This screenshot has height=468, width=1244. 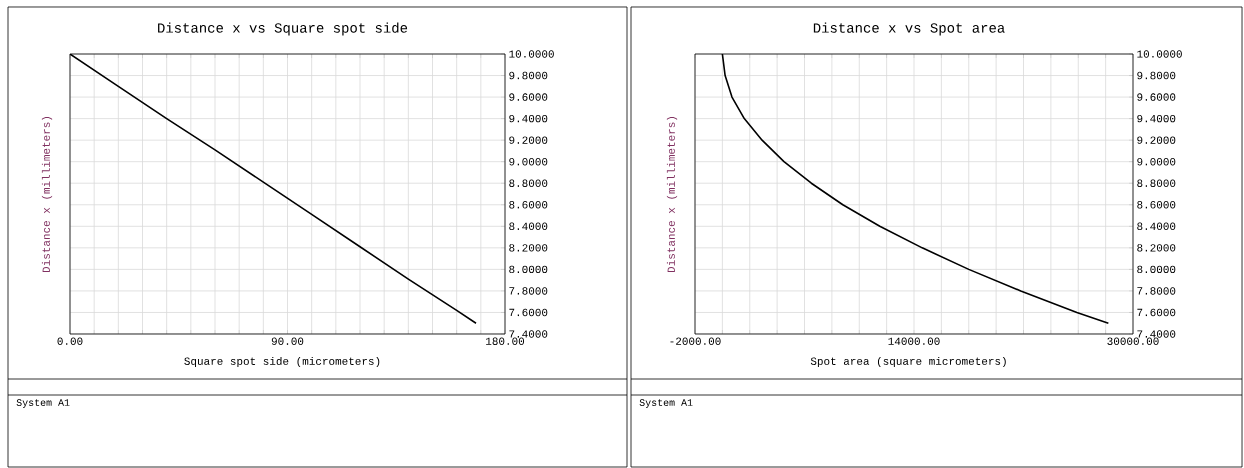 What do you see at coordinates (909, 29) in the screenshot?
I see `chart-title: Distance x vs Spot area` at bounding box center [909, 29].